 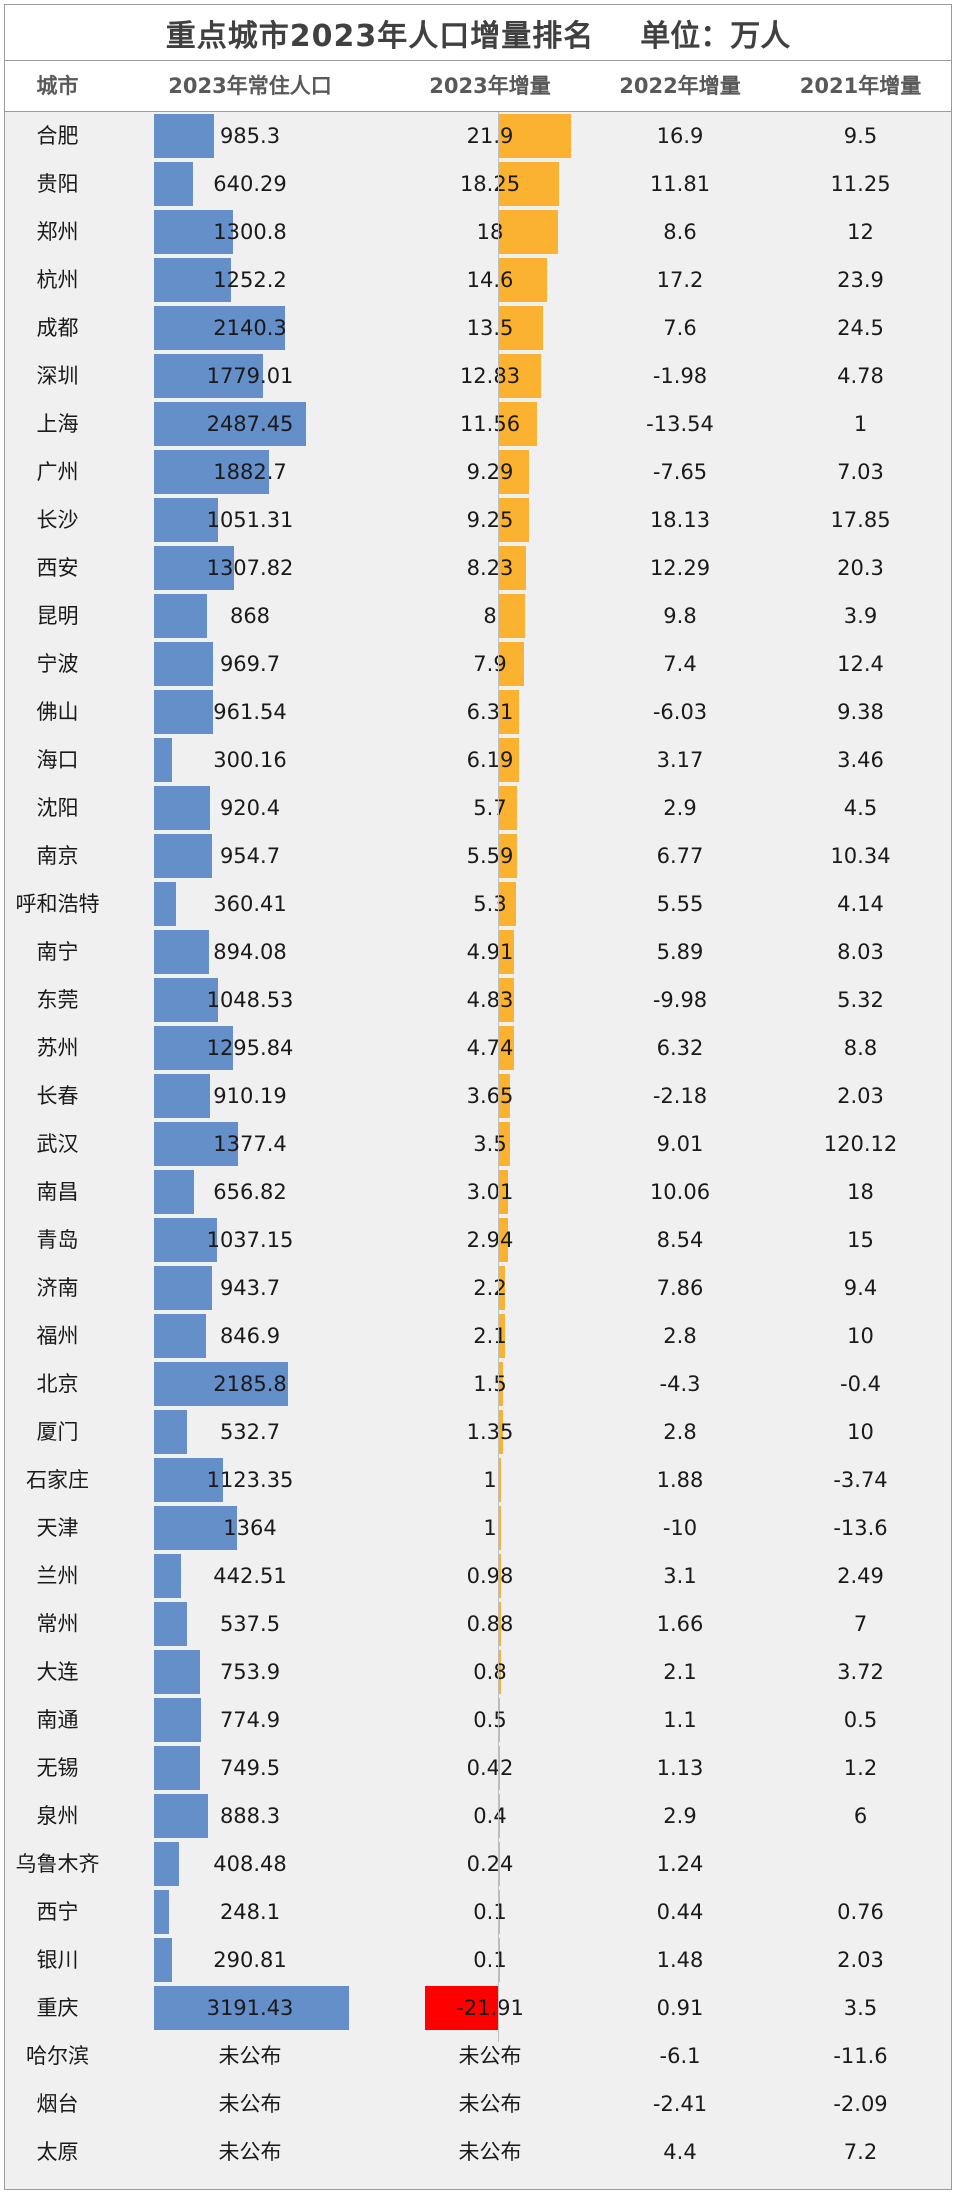 I want to click on table-row: 广州 1882.7 9.29 -7.65 7.03, so click(x=478, y=472).